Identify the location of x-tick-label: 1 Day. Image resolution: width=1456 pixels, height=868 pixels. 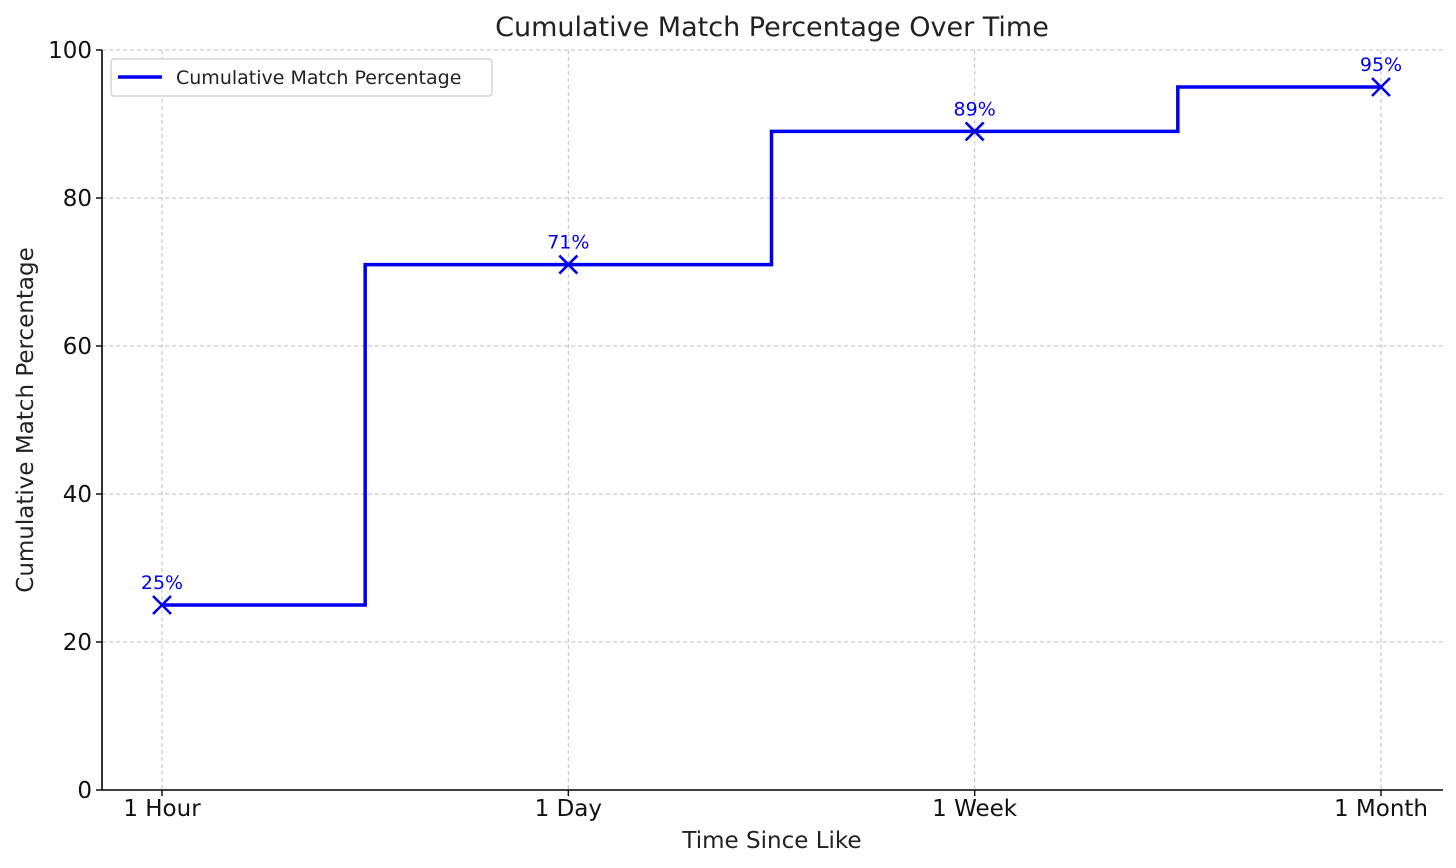
(568, 809).